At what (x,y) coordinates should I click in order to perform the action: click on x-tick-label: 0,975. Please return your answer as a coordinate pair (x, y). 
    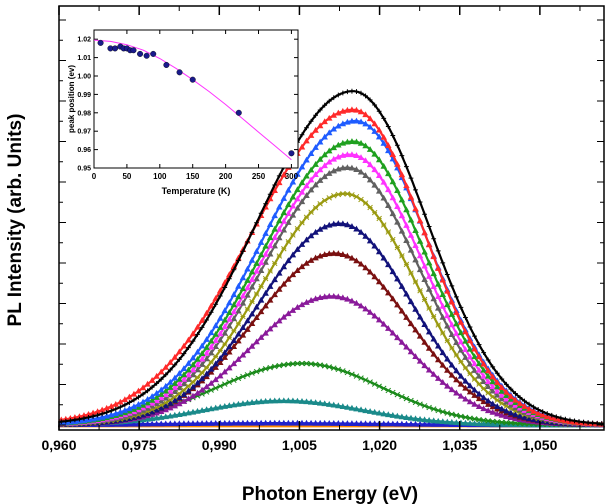
    Looking at the image, I should click on (139, 445).